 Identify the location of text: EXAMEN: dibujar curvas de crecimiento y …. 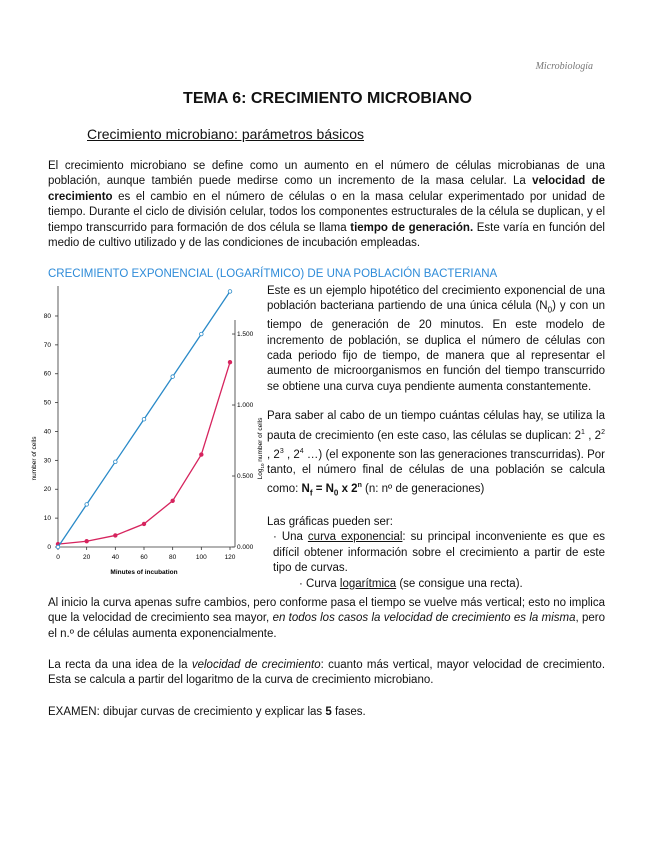
(187, 712).